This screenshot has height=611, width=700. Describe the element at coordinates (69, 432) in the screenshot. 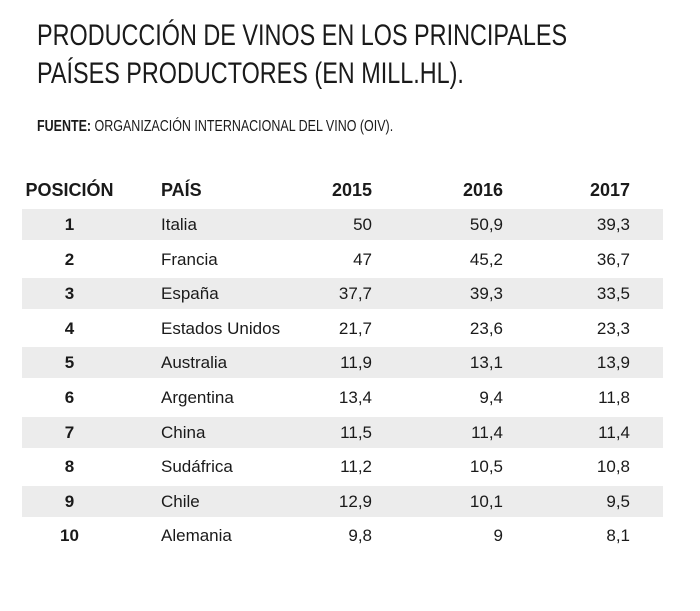

I see `cell: 7` at that location.